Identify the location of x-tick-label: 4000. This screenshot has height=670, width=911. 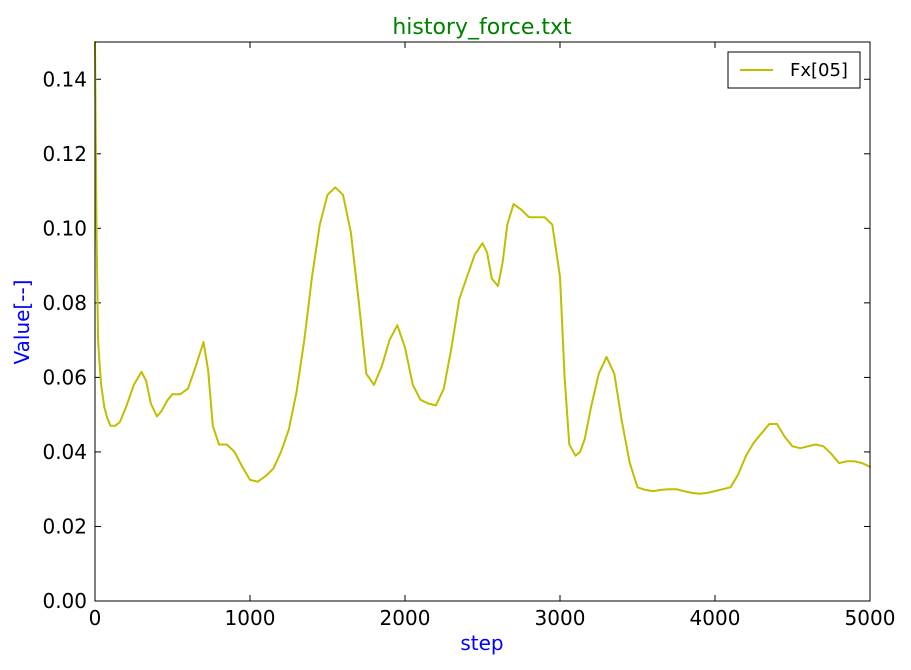
(715, 618).